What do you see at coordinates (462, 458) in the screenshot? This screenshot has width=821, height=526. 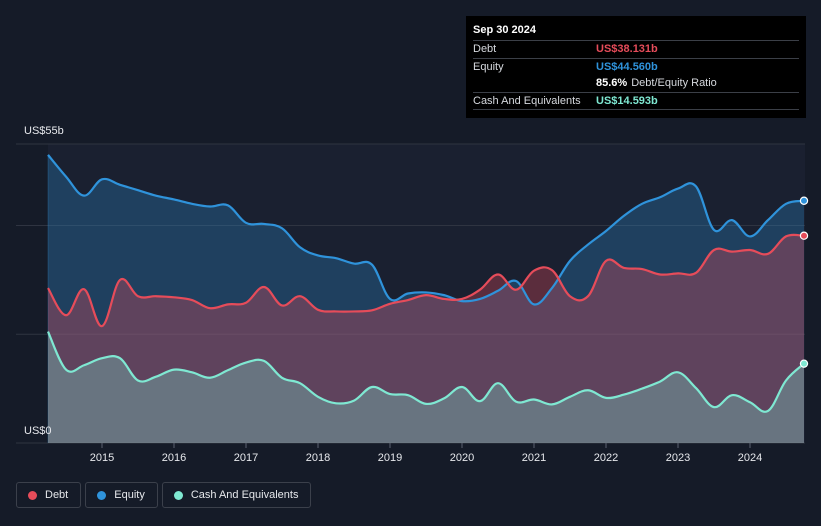 I see `x-tick-label: 2020` at bounding box center [462, 458].